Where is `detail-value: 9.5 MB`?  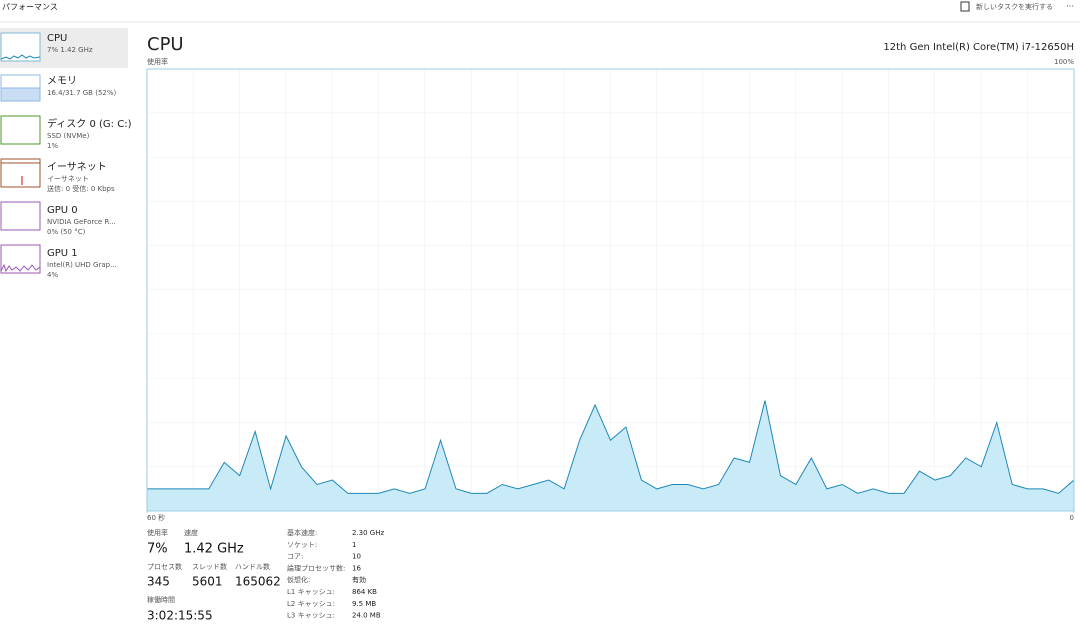
detail-value: 9.5 MB is located at coordinates (364, 604).